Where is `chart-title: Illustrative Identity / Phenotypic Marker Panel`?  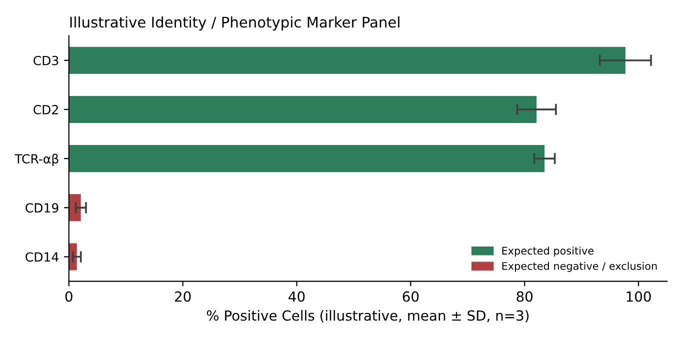 chart-title: Illustrative Identity / Phenotypic Marker Panel is located at coordinates (235, 23).